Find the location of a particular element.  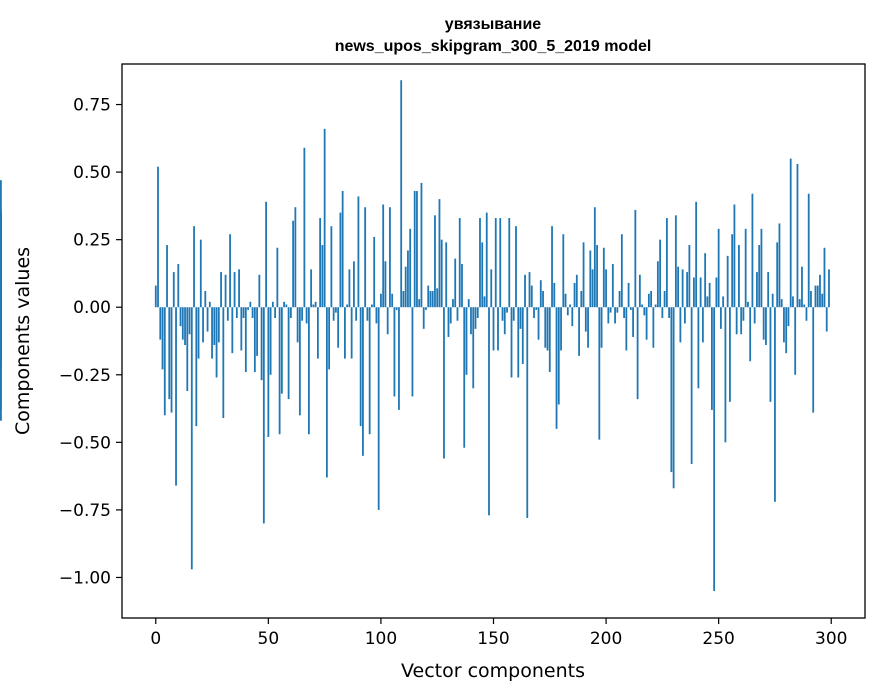

x-tick-label: 250 is located at coordinates (718, 639).